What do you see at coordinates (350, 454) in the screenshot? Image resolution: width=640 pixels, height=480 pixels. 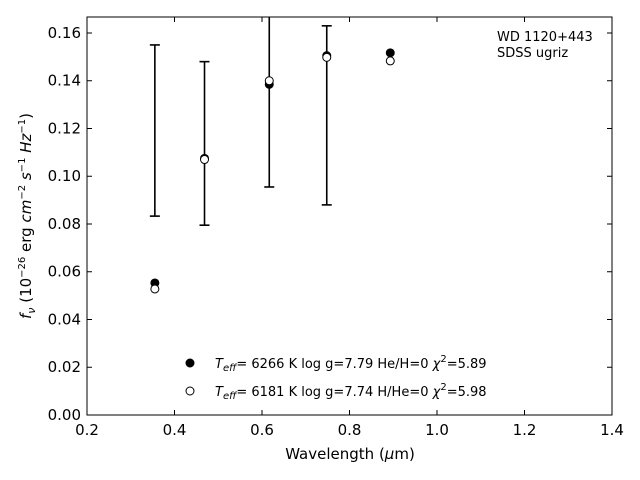 I see `x-axis-label: Wavelength (μm)` at bounding box center [350, 454].